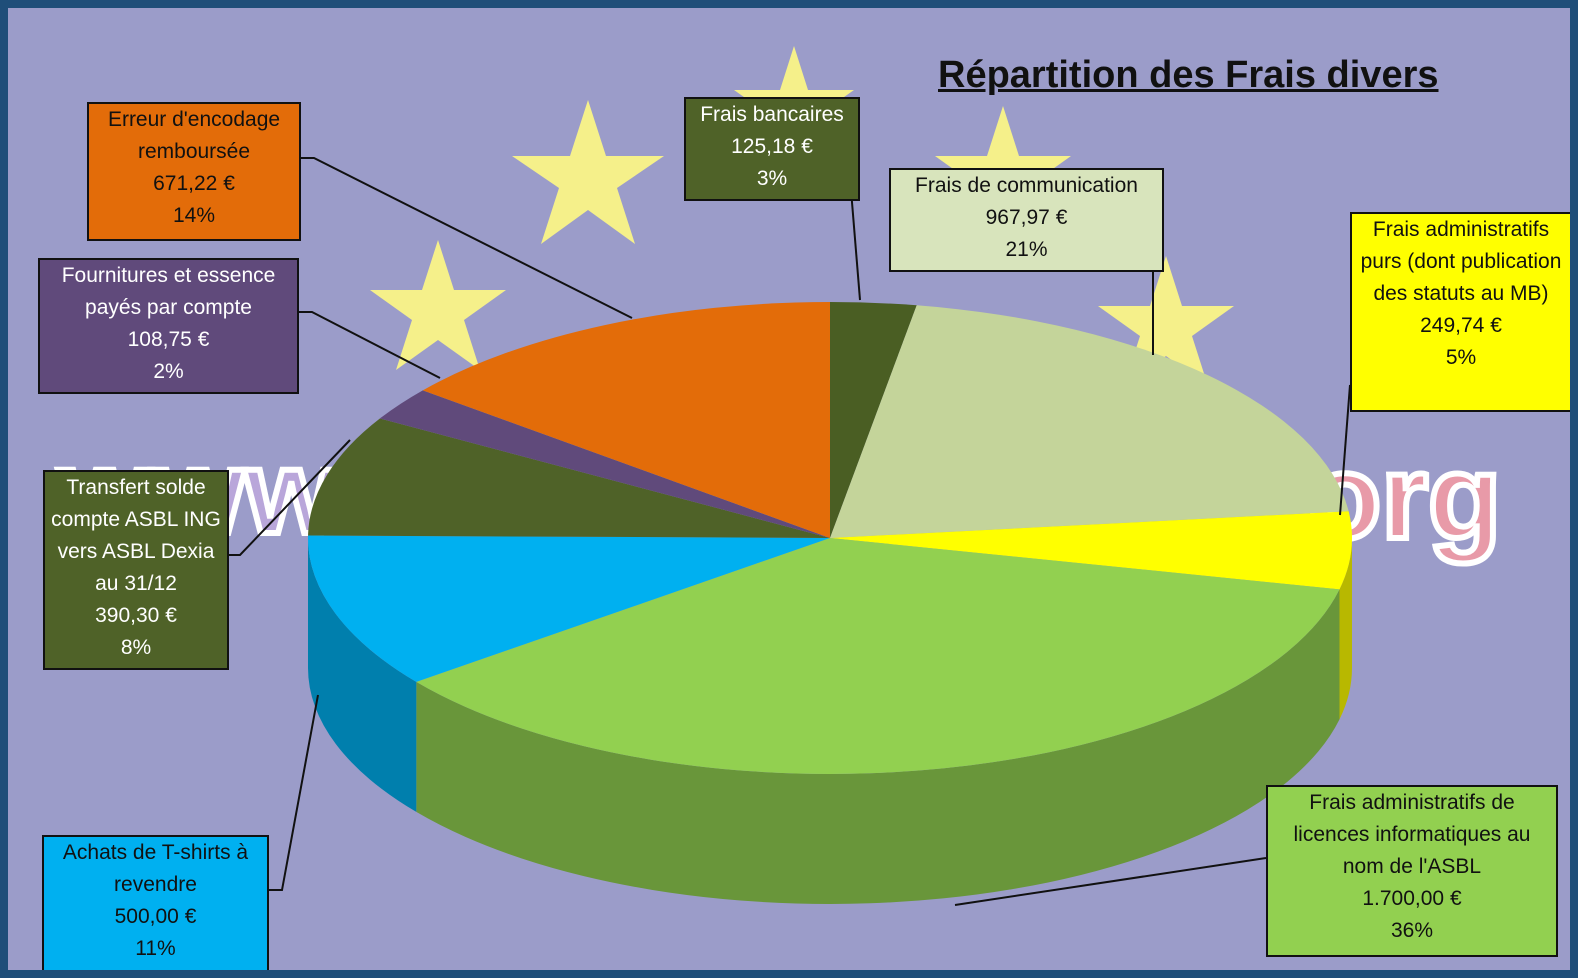  Describe the element at coordinates (772, 114) in the screenshot. I see `label-name: Frais bancaires` at that location.